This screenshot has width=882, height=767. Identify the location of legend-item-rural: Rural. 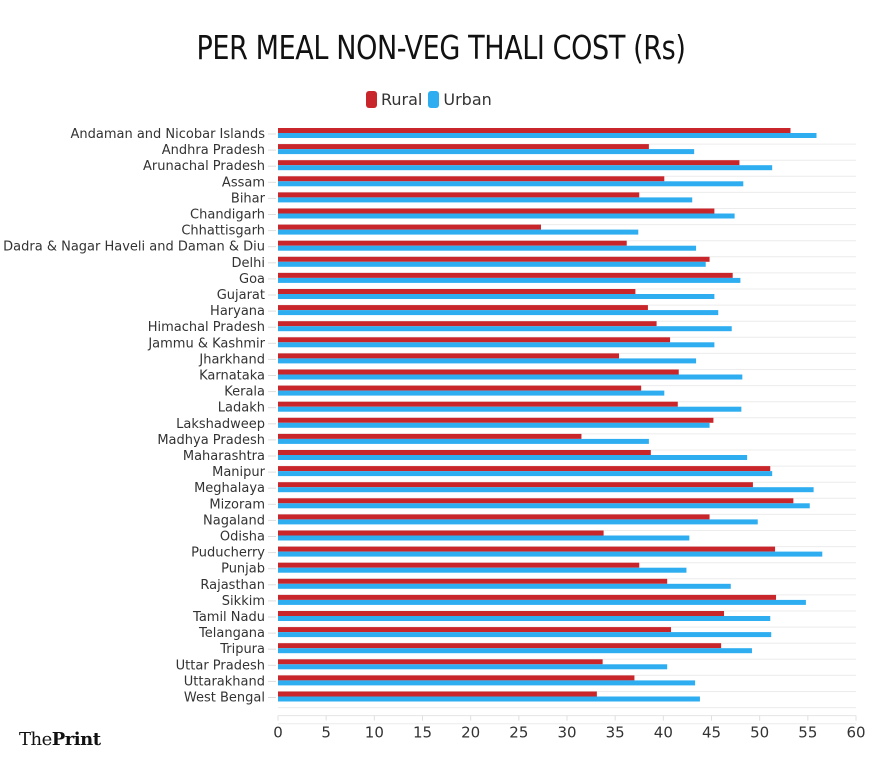
(394, 99).